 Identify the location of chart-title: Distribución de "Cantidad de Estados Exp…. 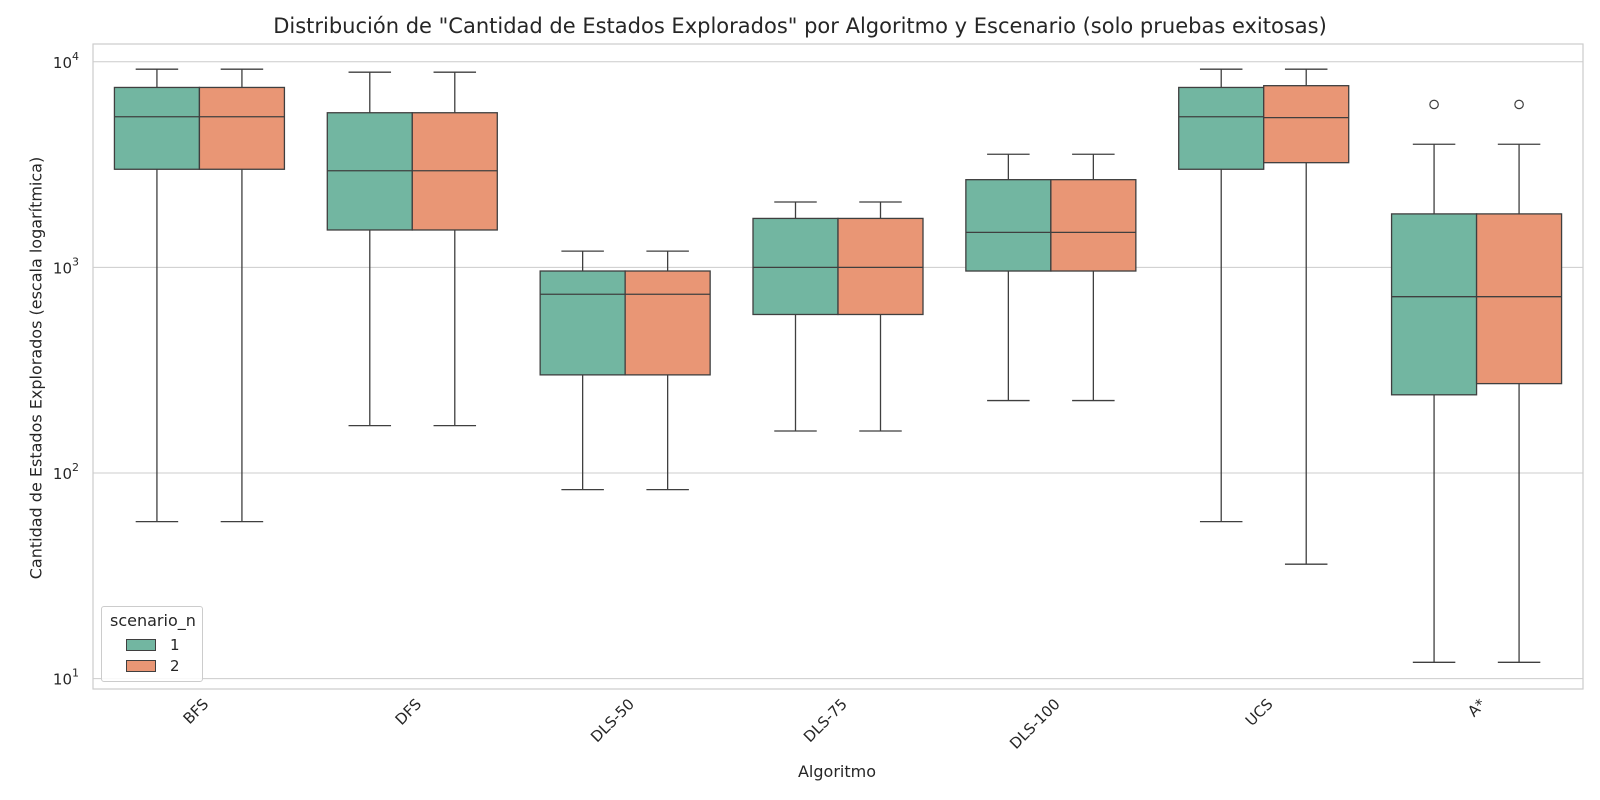
(800, 26).